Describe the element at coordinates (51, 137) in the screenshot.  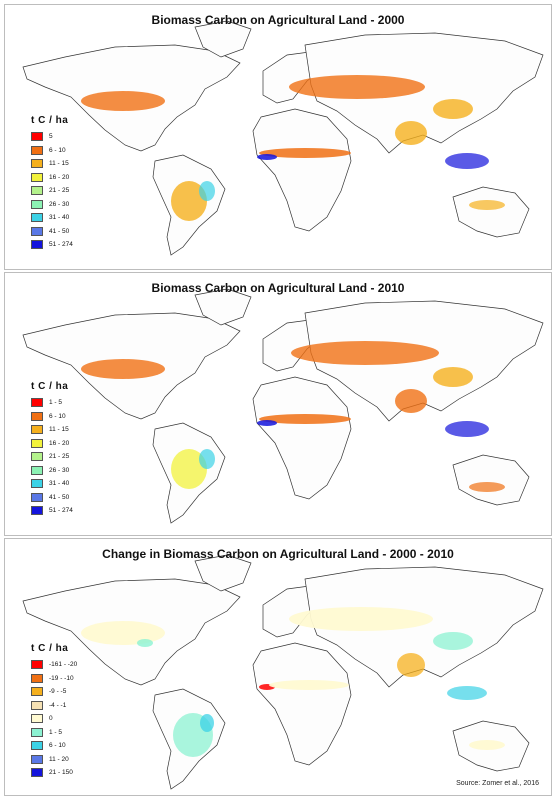
I see `legend-label: 5` at that location.